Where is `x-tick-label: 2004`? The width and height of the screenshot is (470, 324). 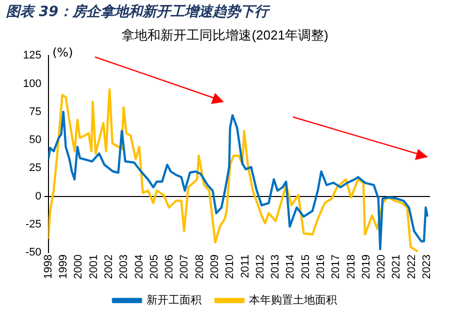
x-tick-label: 2004 is located at coordinates (139, 267).